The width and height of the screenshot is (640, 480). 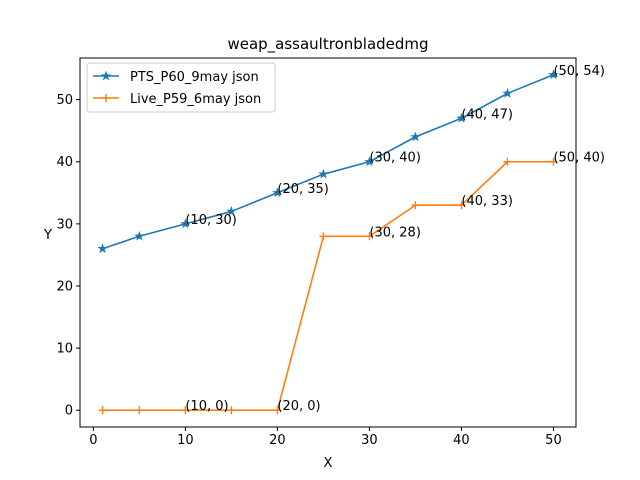 I want to click on y-tick-label: 20, so click(x=64, y=286).